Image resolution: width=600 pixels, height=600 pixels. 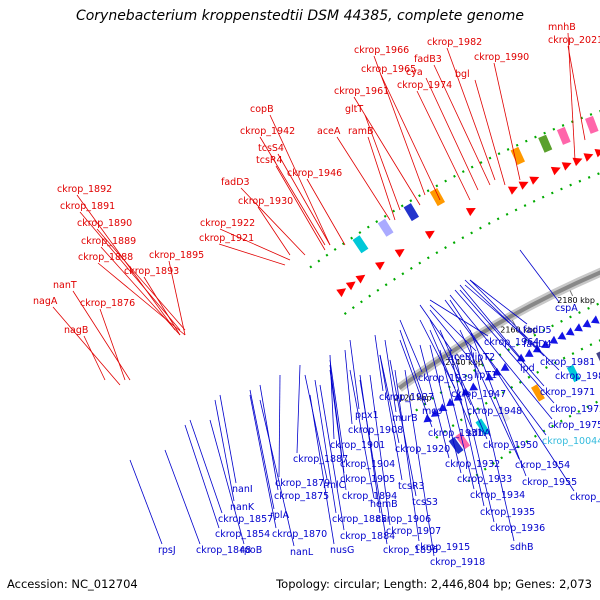 What do you see at coordinates (537, 330) in the screenshot?
I see `gene-label-fadD5: fadD5` at bounding box center [537, 330].